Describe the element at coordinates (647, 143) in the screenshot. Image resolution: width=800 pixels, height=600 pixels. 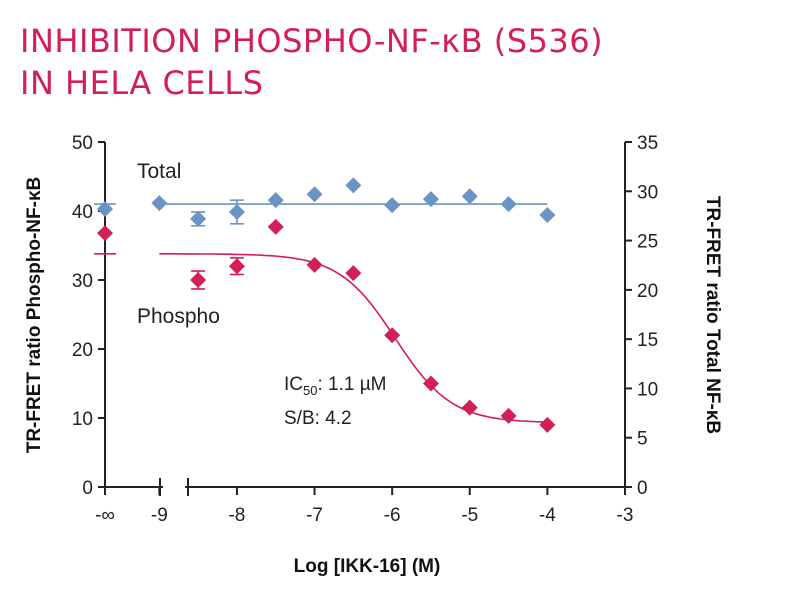
I see `y-tick-label-right: 35` at that location.